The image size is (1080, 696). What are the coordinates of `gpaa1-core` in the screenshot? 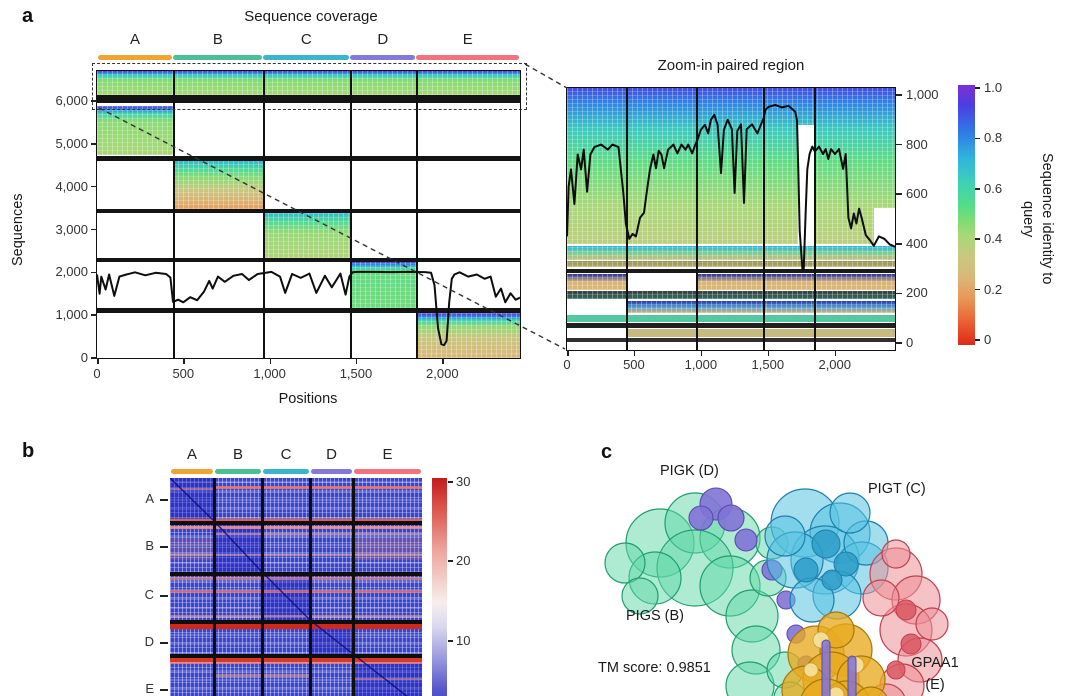 It's located at (904, 639).